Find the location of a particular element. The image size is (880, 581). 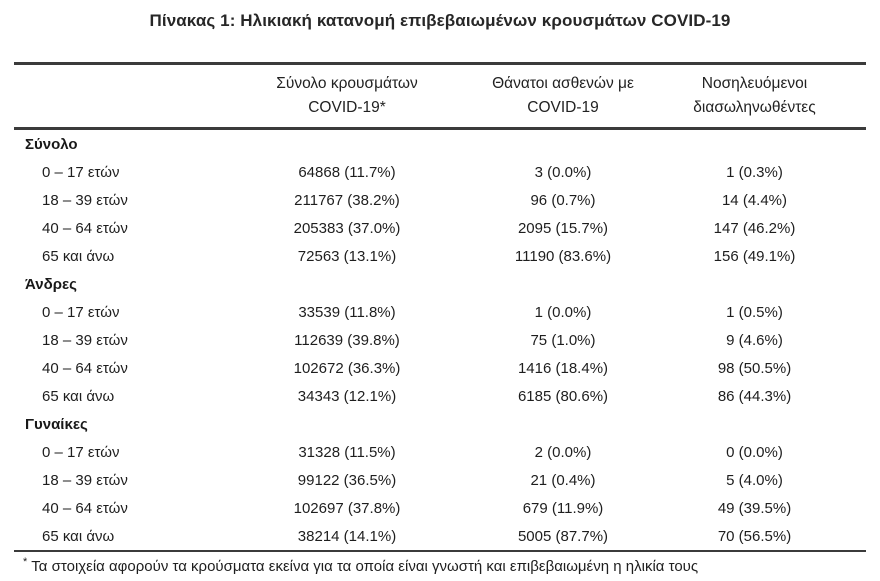

section-header-women: Γυναίκες is located at coordinates (56, 424).